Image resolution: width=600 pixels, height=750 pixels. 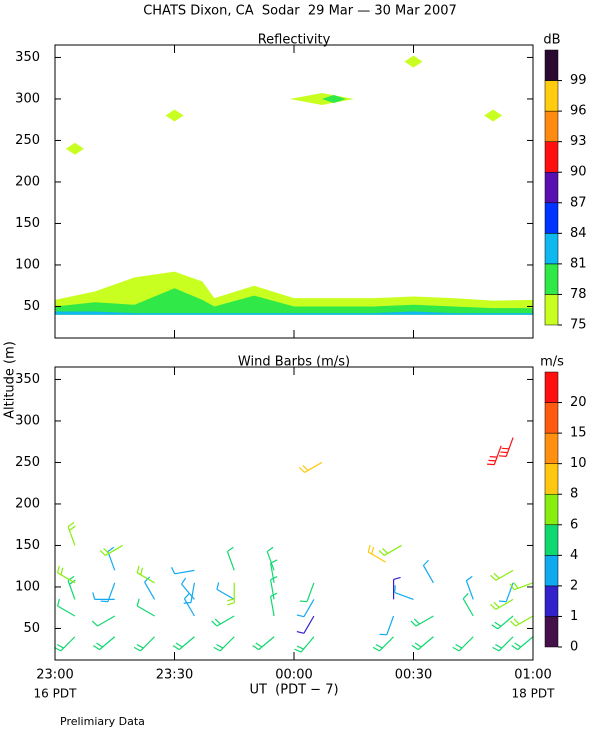 I want to click on colorbar-tick-label: 1, so click(x=574, y=616).